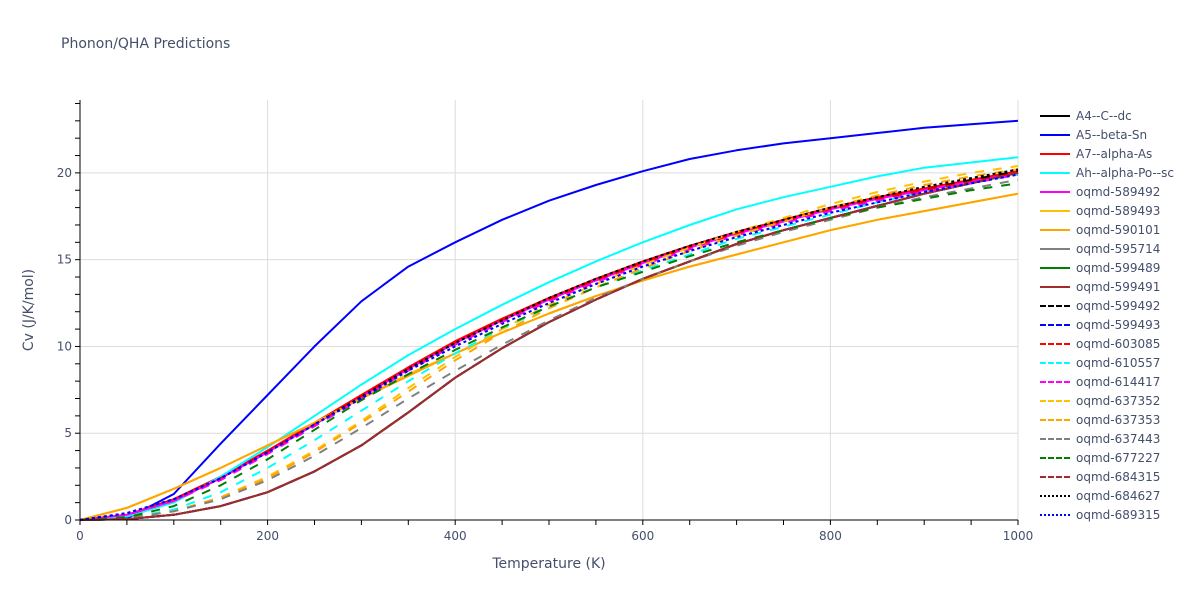  I want to click on legend-label: A4--C--dc, so click(1104, 115).